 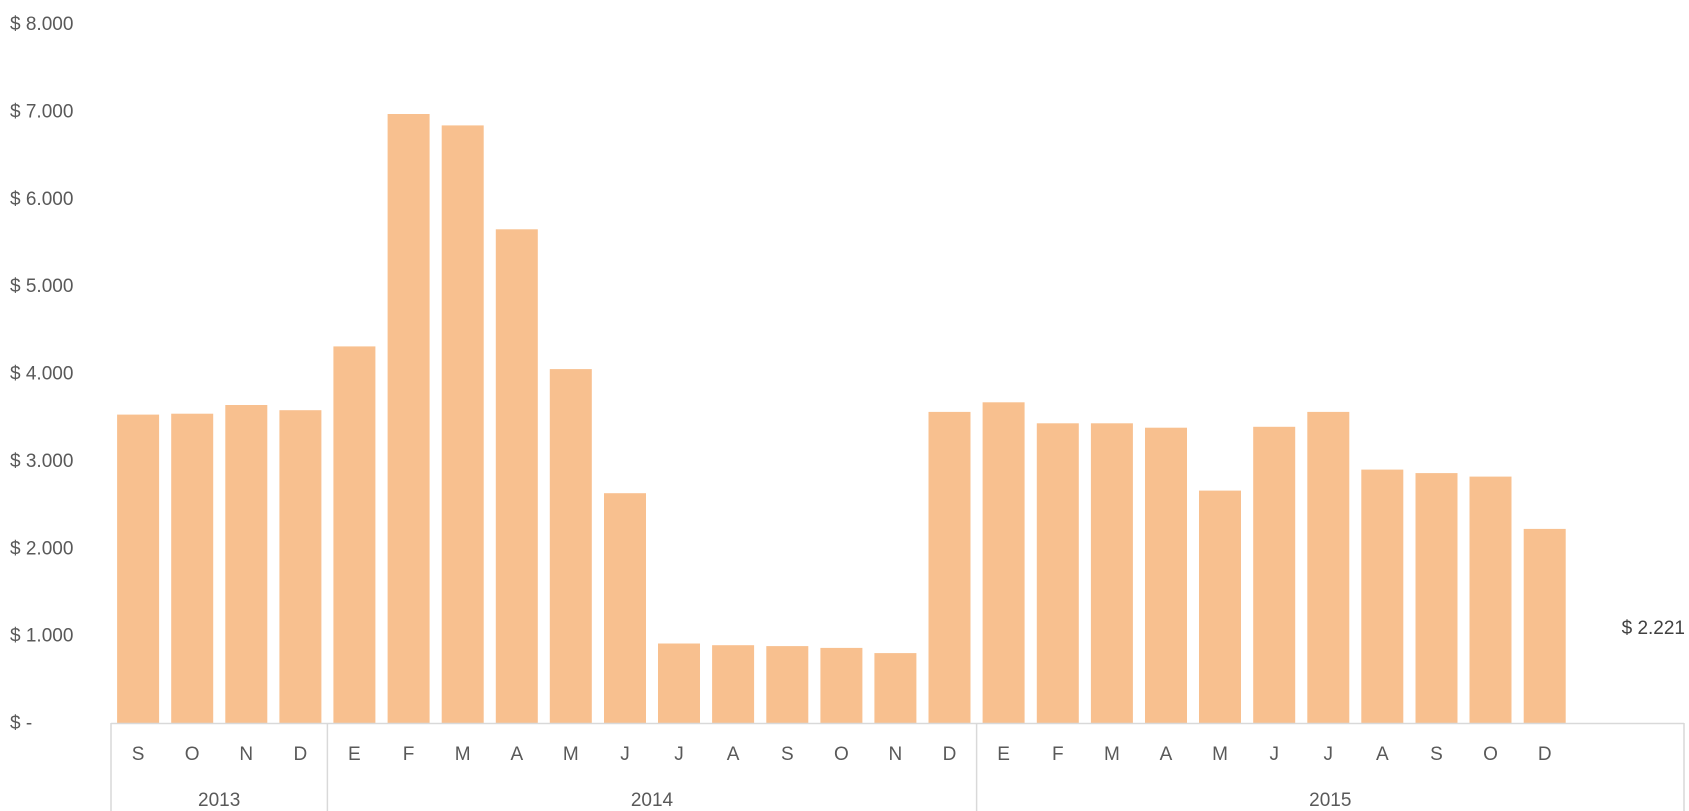 What do you see at coordinates (1653, 628) in the screenshot?
I see `last-value-annotation: $ 2.221` at bounding box center [1653, 628].